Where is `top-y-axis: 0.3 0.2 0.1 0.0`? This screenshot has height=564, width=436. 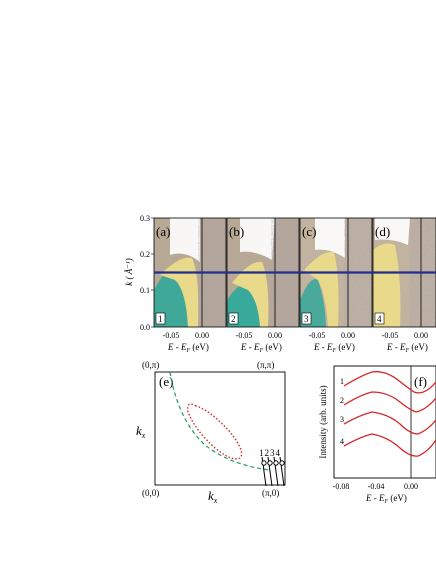
top-y-axis: 0.3 0.2 0.1 0.0 is located at coordinates (147, 273).